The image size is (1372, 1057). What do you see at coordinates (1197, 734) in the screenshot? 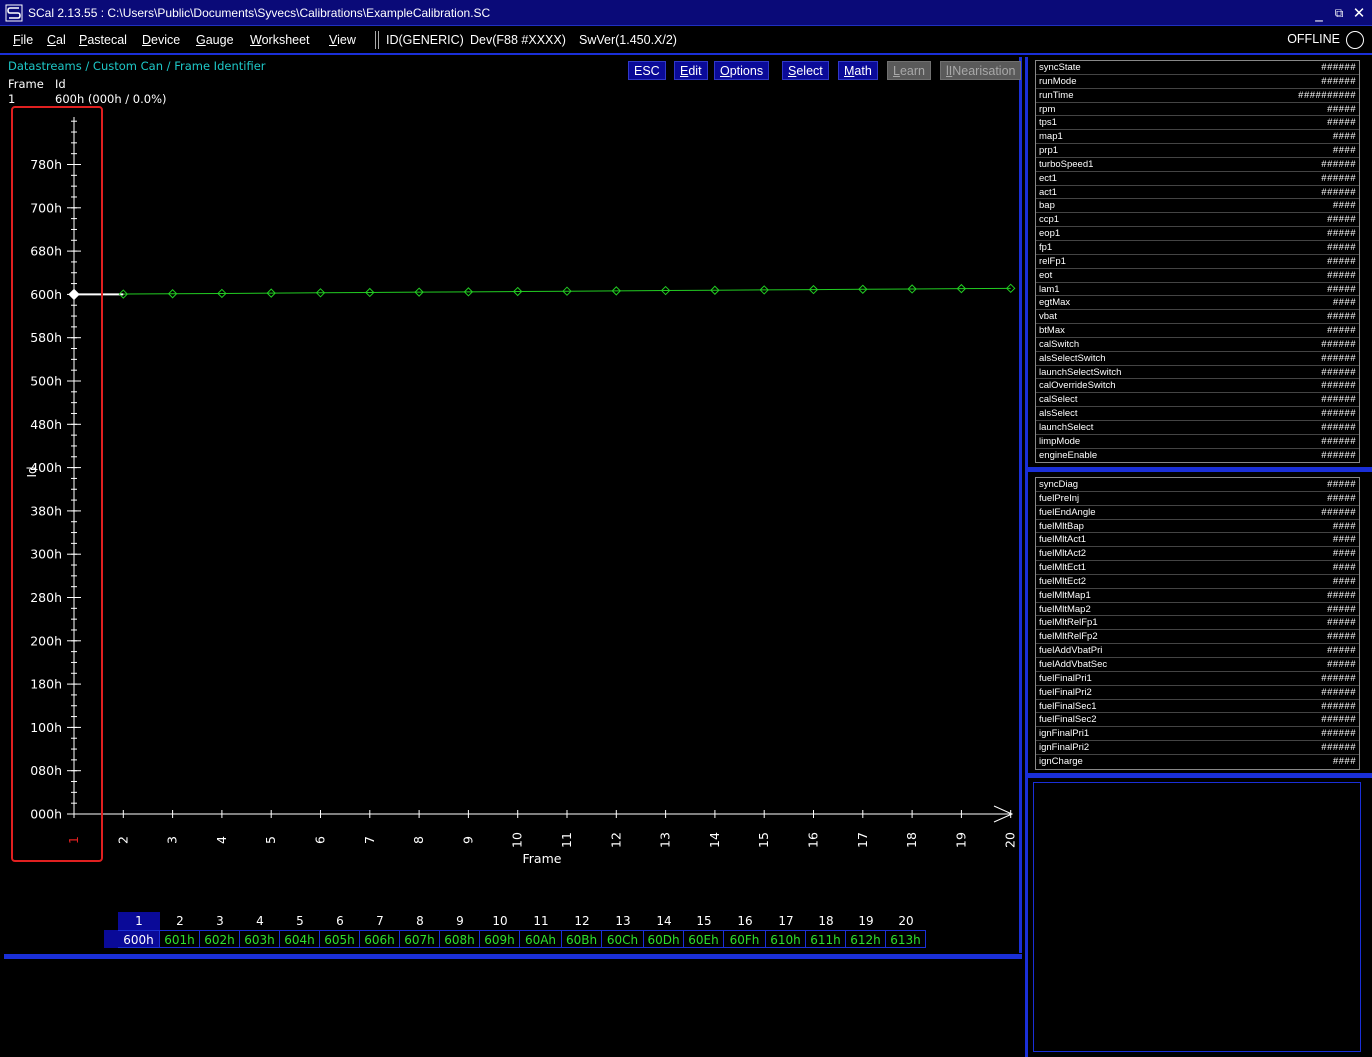
I see `stream-row-ignFinalPri1: ignFinalPri1 ######` at bounding box center [1197, 734].